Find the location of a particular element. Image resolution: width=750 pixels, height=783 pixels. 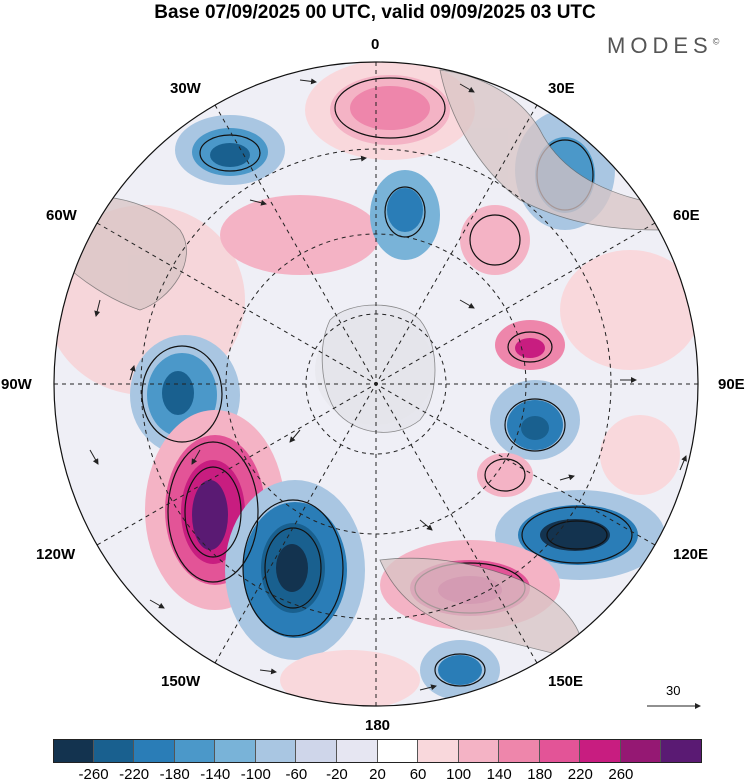

label-90w: 90W is located at coordinates (16, 384).